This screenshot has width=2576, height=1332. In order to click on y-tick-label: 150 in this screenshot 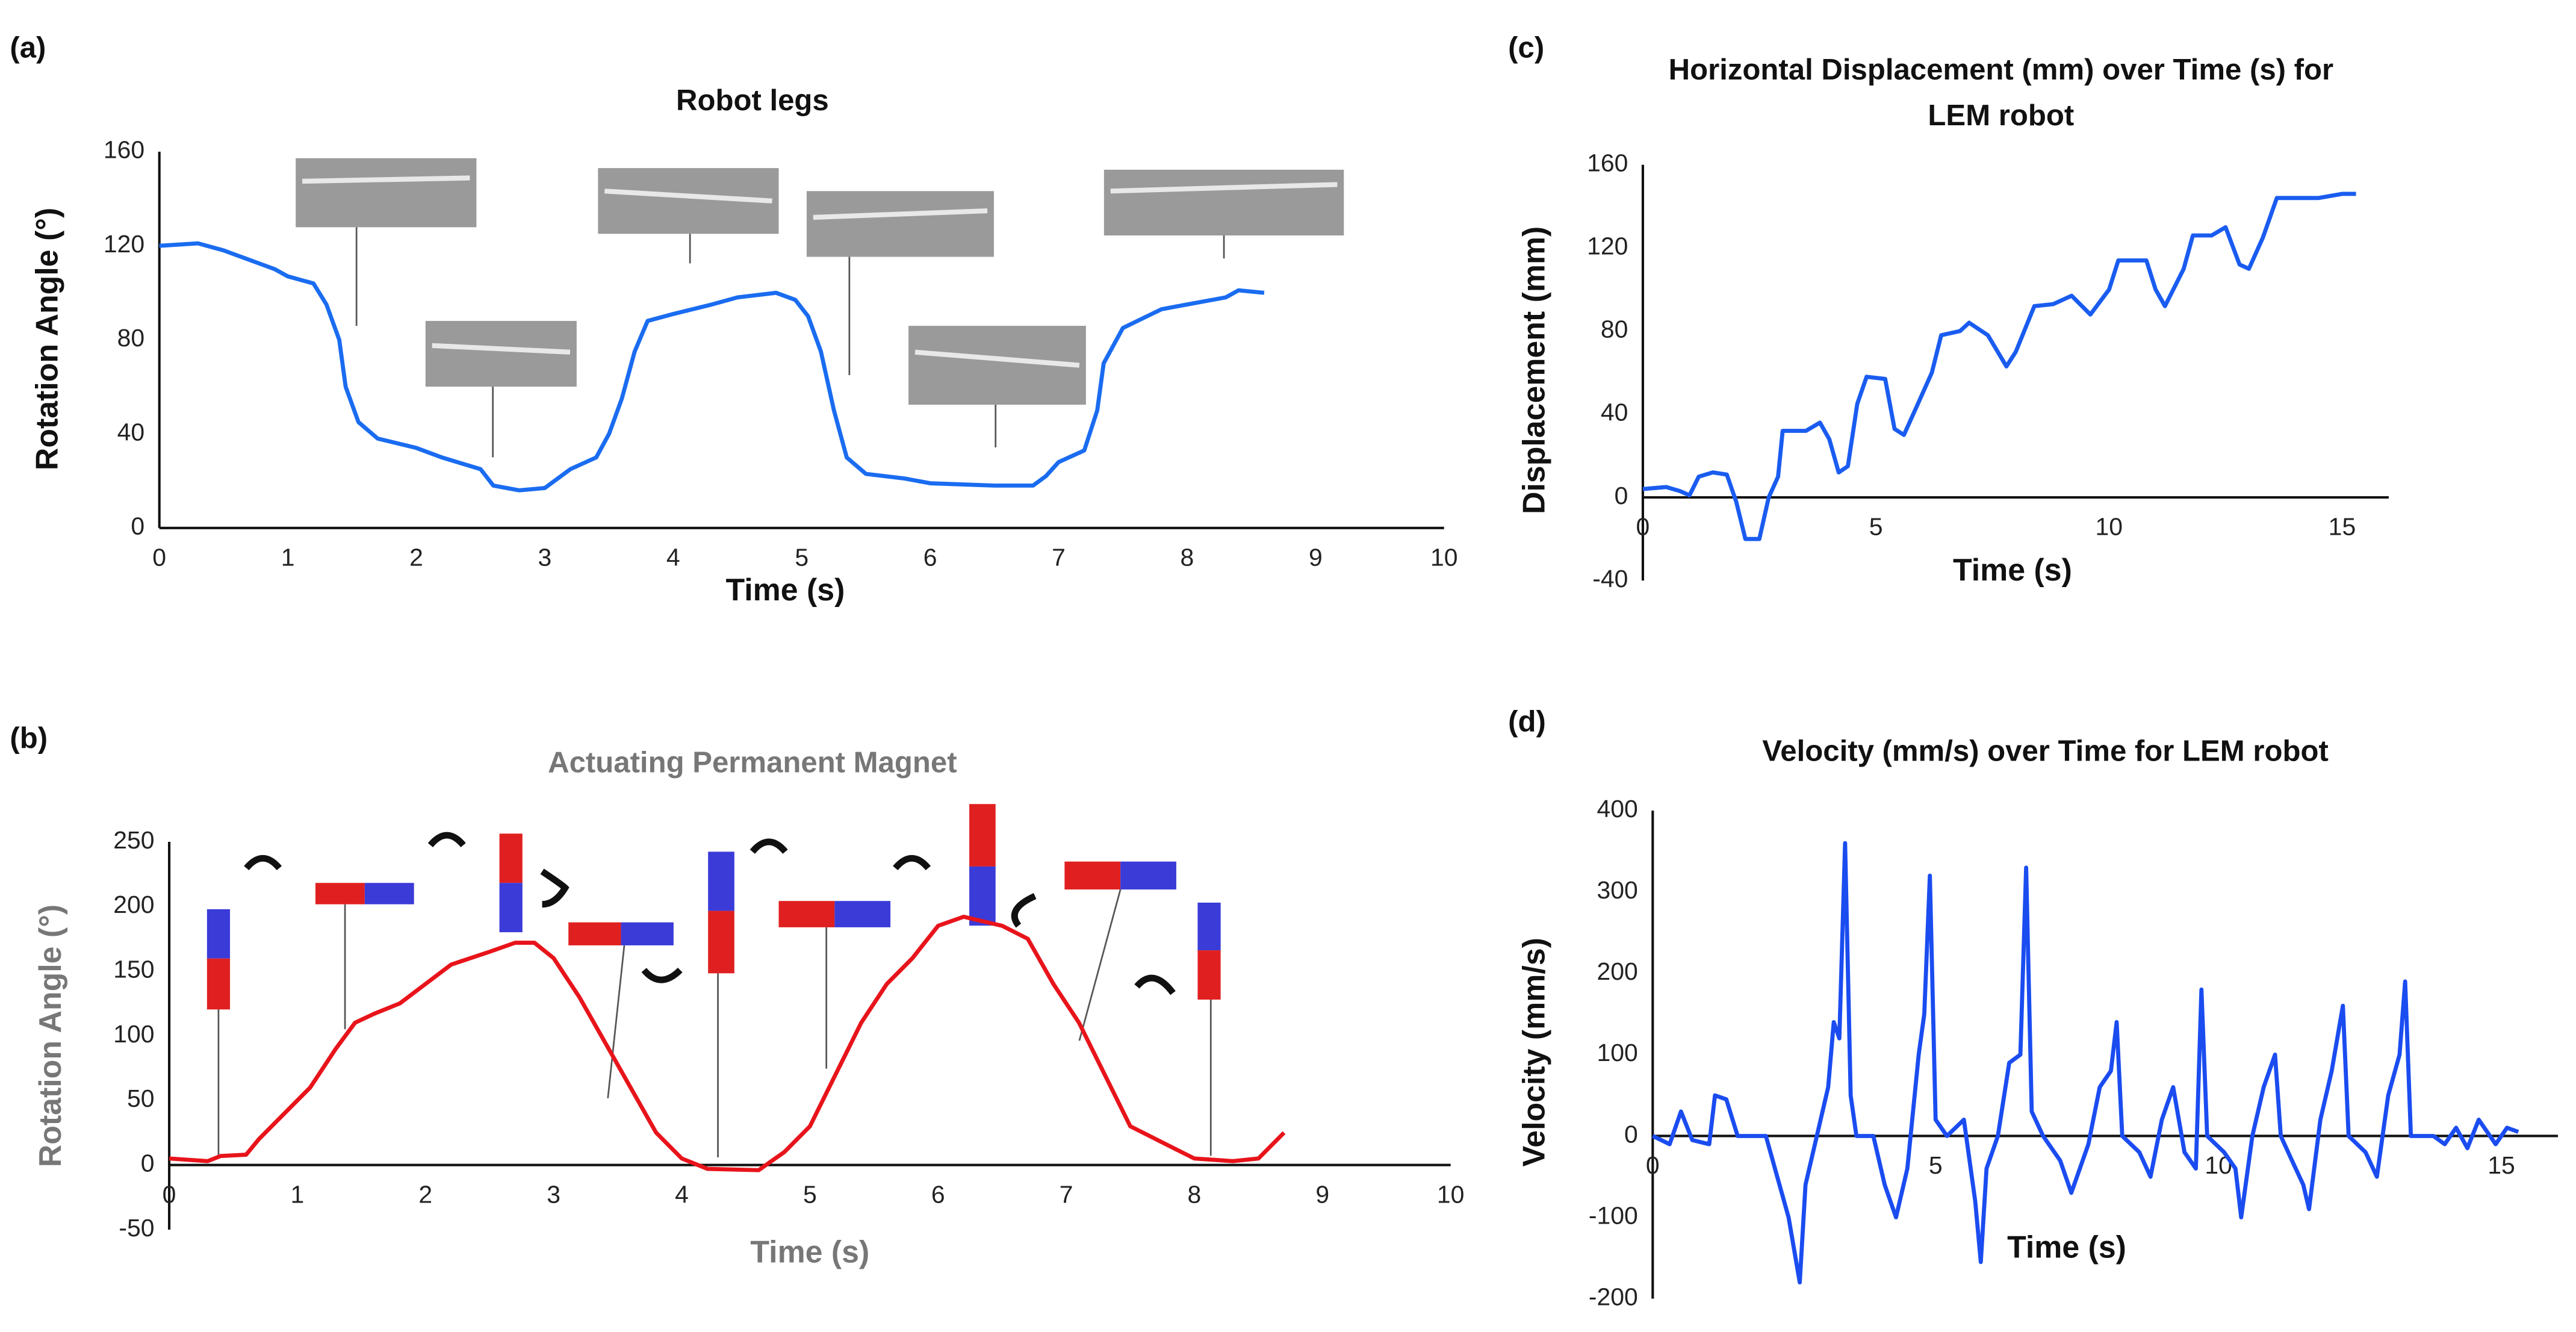, I will do `click(133, 969)`.